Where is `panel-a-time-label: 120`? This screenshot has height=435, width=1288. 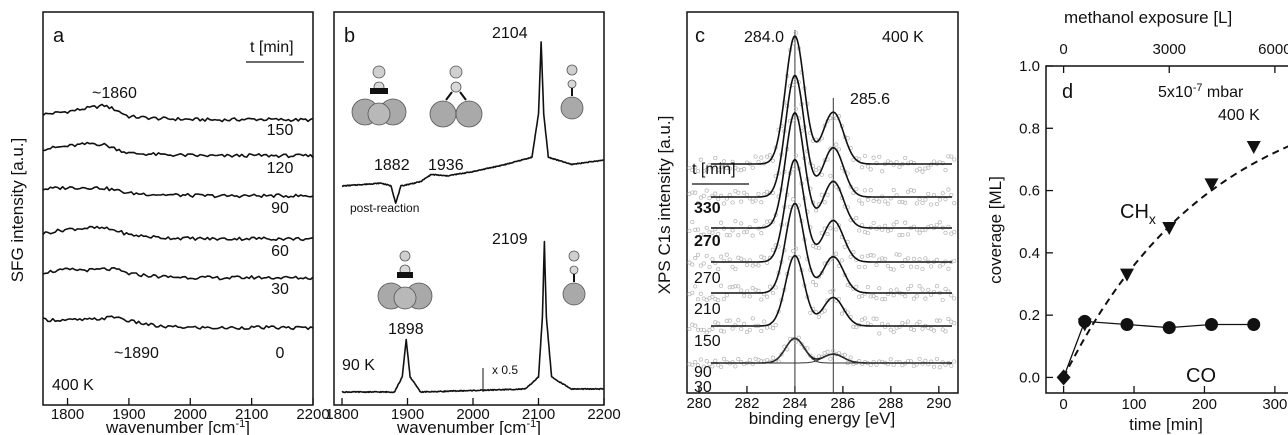 panel-a-time-label: 120 is located at coordinates (280, 168).